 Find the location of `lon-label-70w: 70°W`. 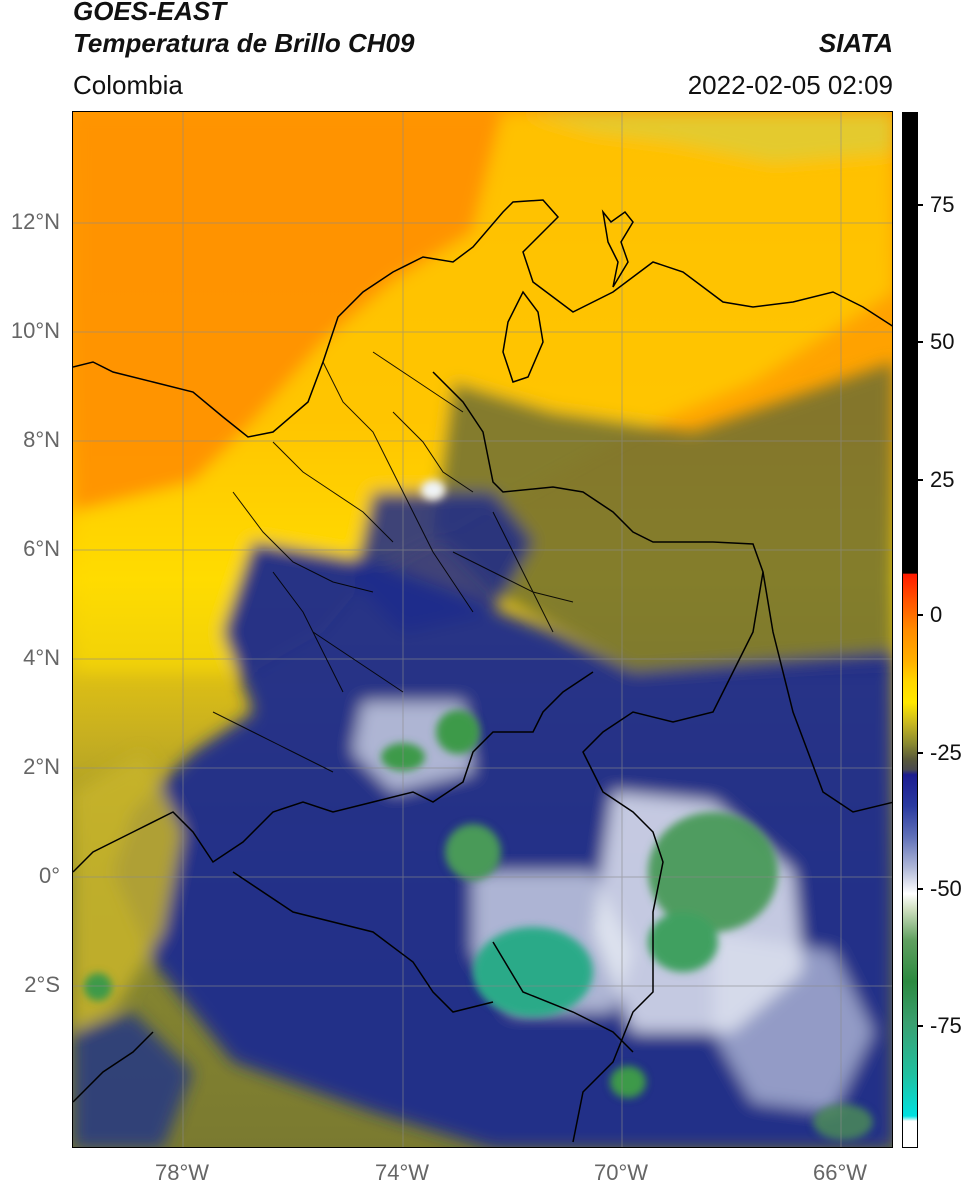

lon-label-70w: 70°W is located at coordinates (621, 1172).